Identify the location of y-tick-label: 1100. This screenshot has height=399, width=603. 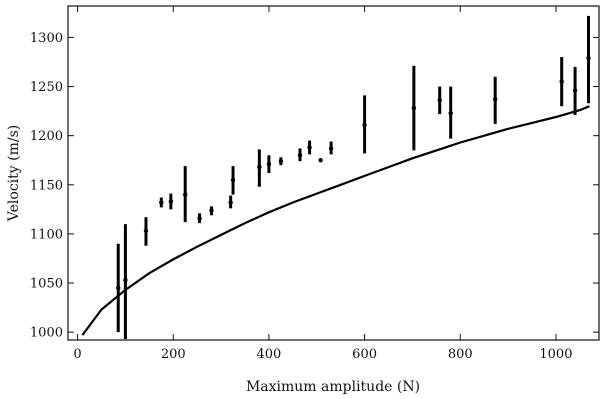
(46, 234).